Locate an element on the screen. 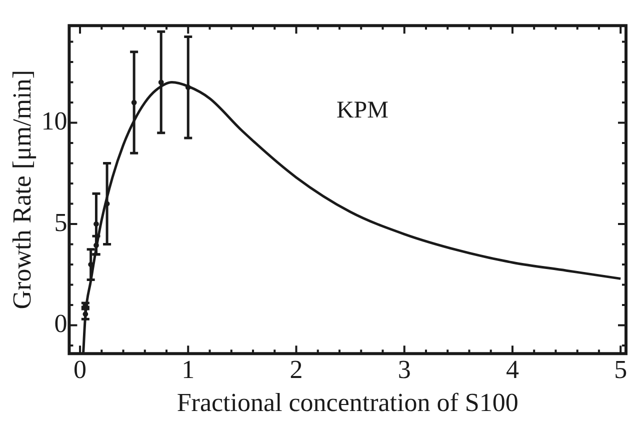  x-tick-label: 4 is located at coordinates (512, 369).